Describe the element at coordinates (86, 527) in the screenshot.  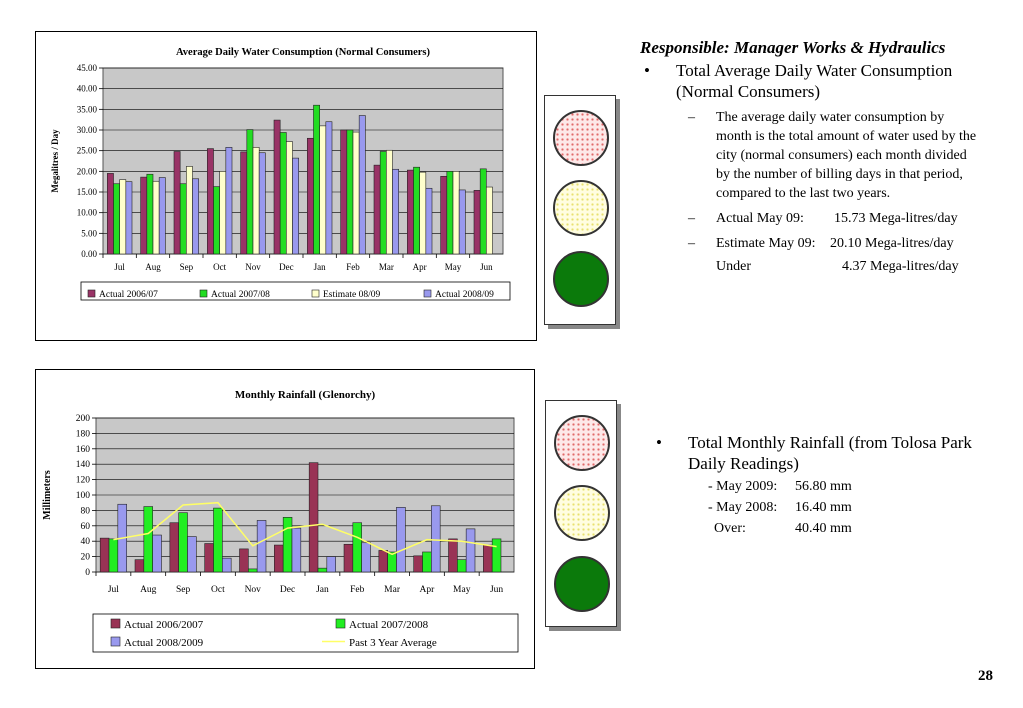
I see `y-tick-label: 60` at that location.